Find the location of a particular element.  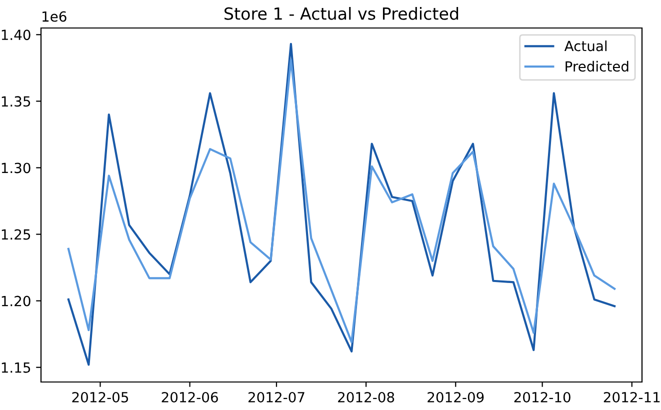

y-tick-label: 1.40 is located at coordinates (16, 35).